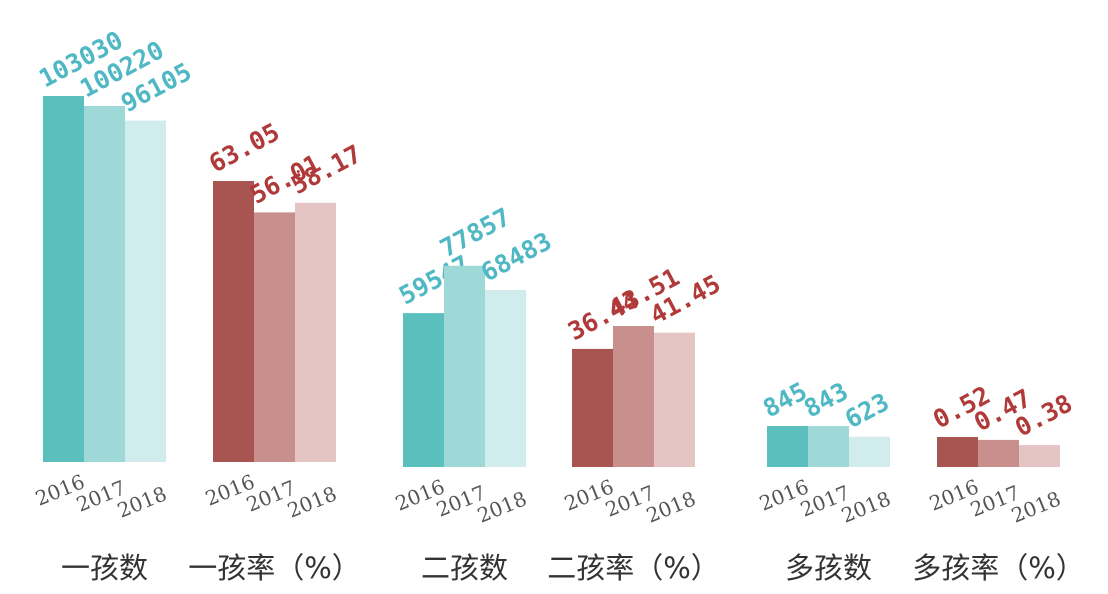 The width and height of the screenshot is (1108, 594). I want to click on value-label: 58.17, so click(326, 169).